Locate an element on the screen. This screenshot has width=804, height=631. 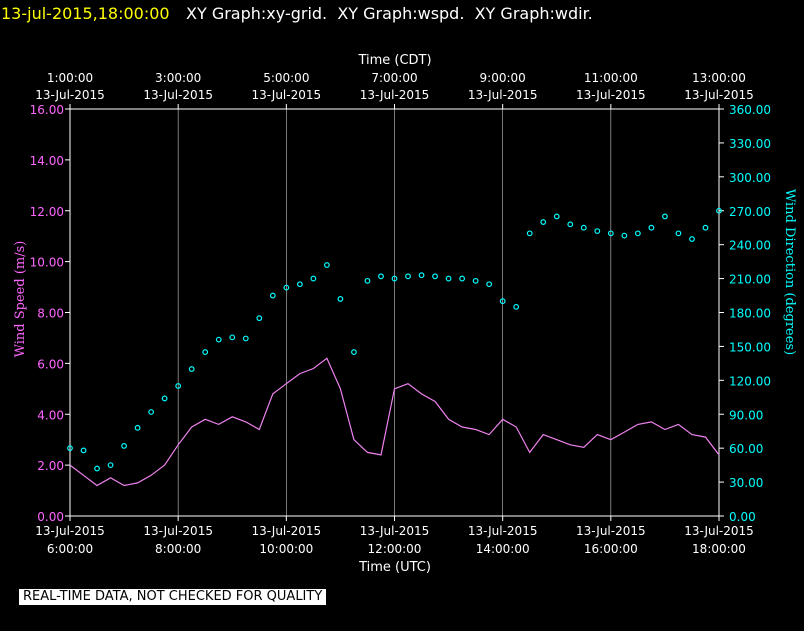
y-right-tick-label: 300.00 is located at coordinates (750, 178).